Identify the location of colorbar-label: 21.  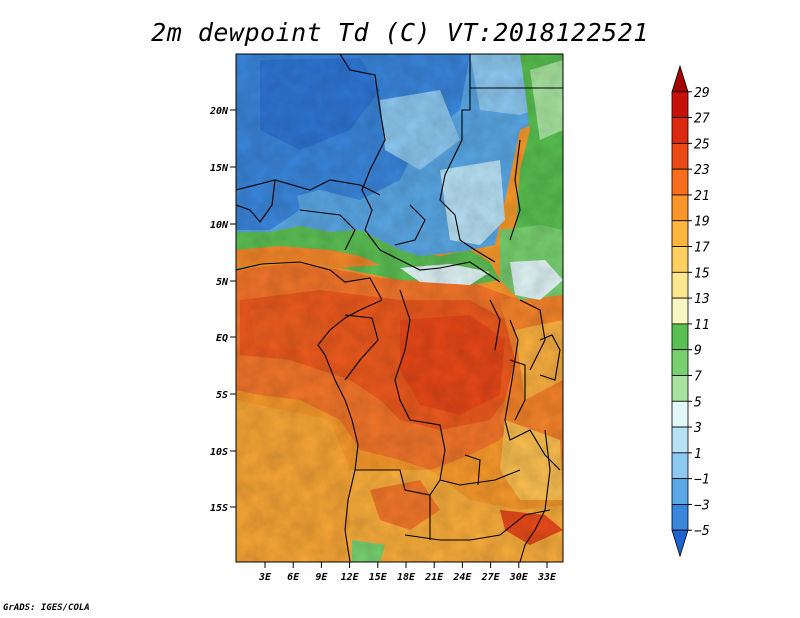
(702, 196).